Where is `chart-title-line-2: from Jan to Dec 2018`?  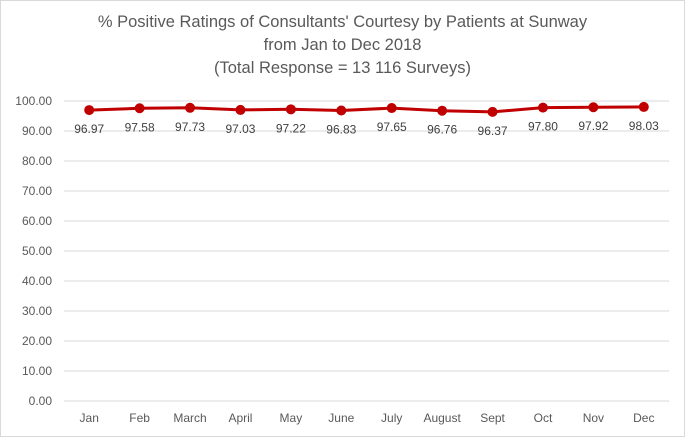
chart-title-line-2: from Jan to Dec 2018 is located at coordinates (342, 45).